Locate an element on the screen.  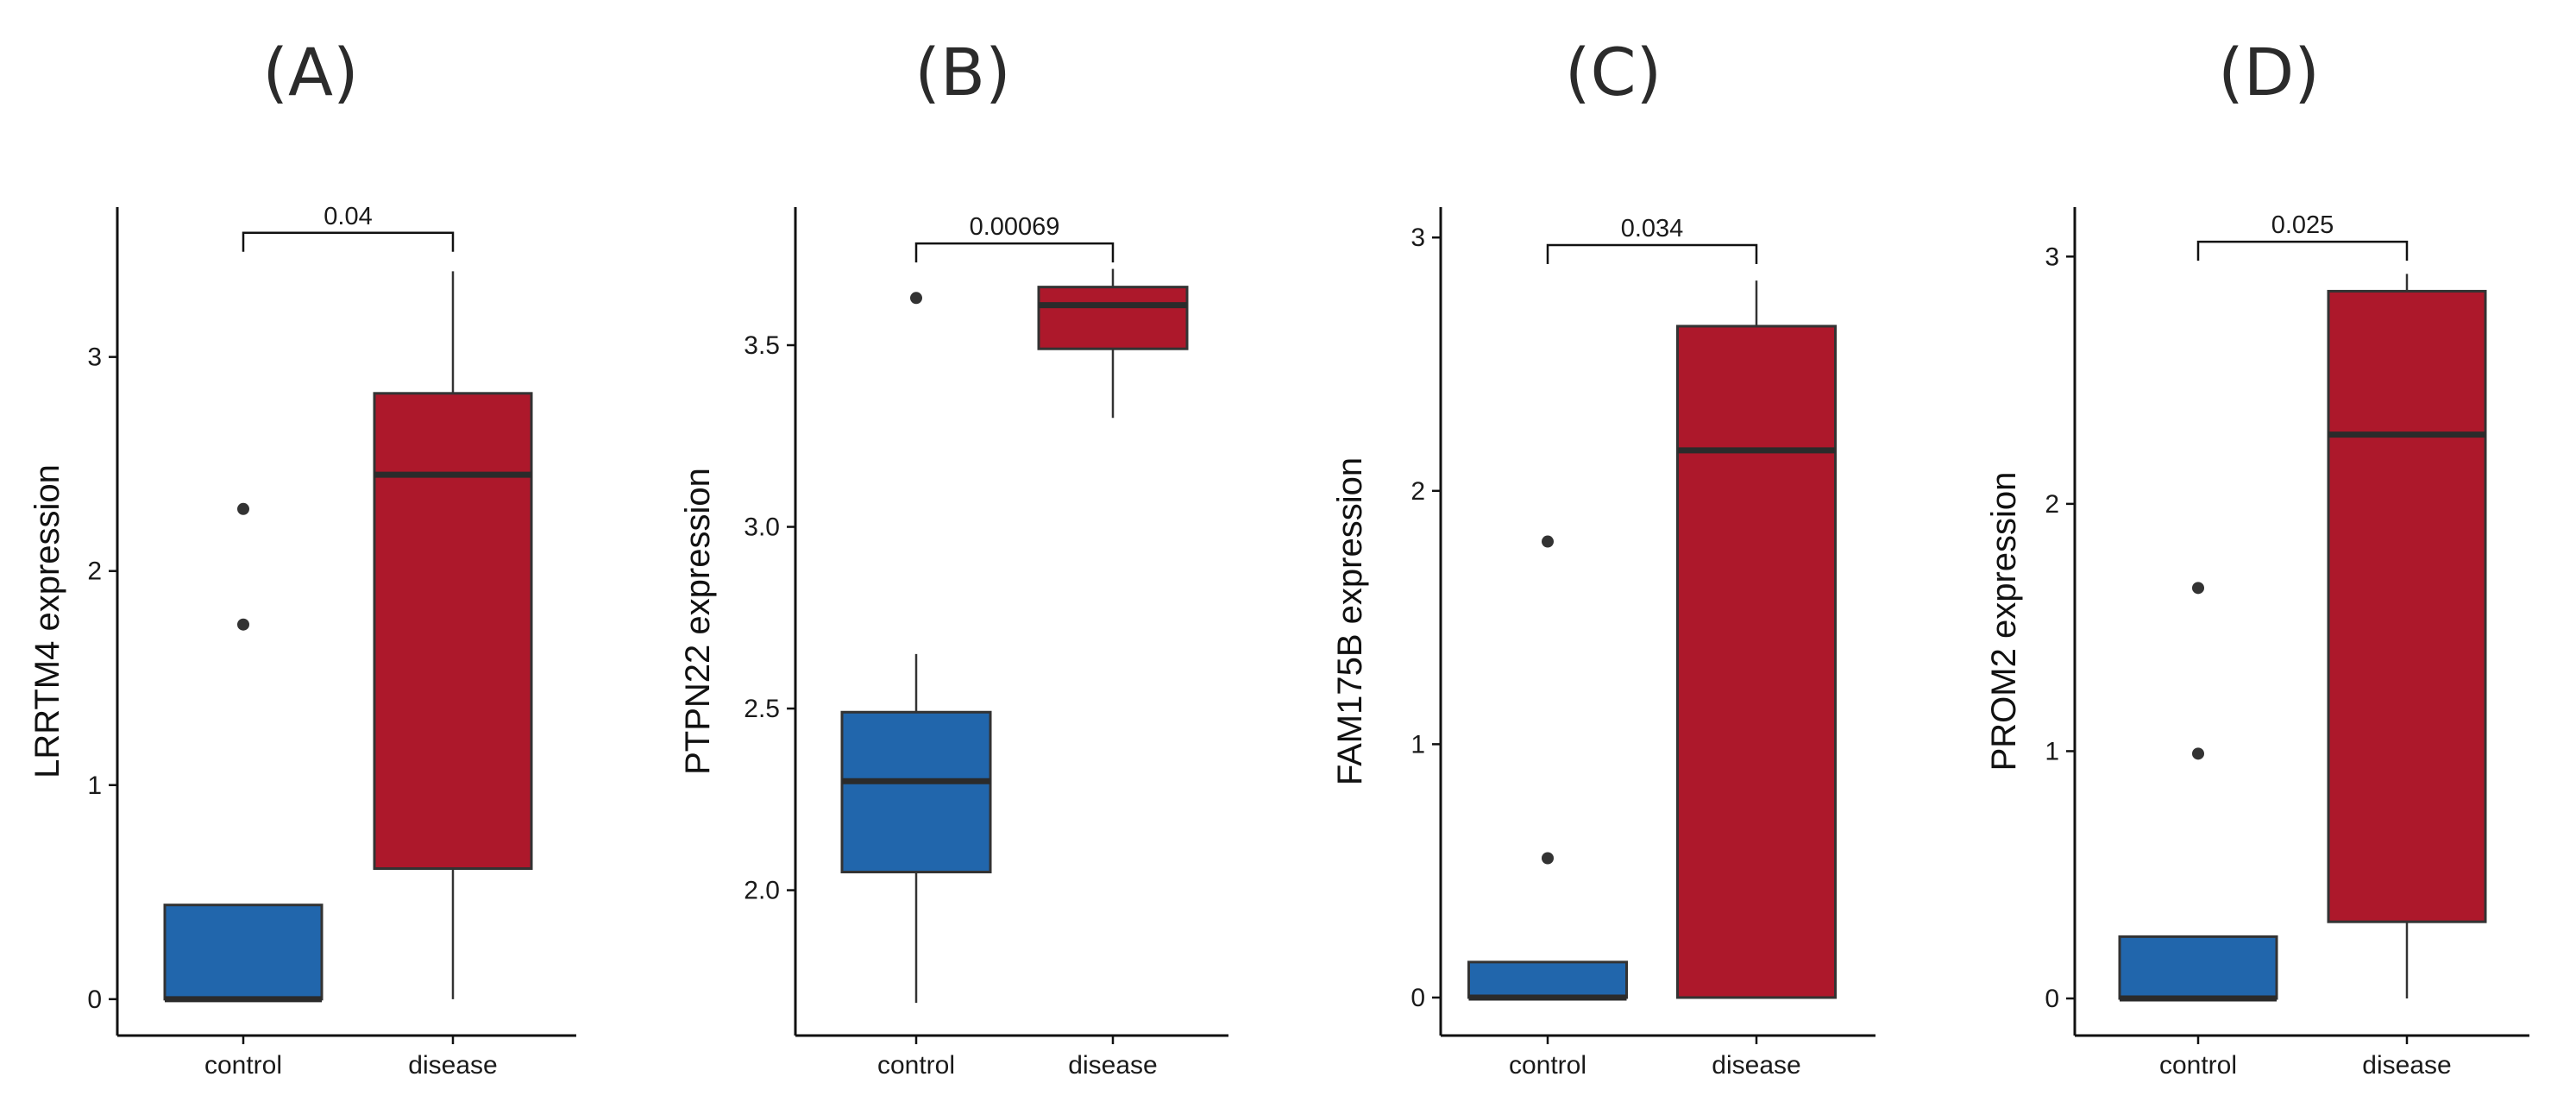
panel-letter: (C) is located at coordinates (1613, 72).